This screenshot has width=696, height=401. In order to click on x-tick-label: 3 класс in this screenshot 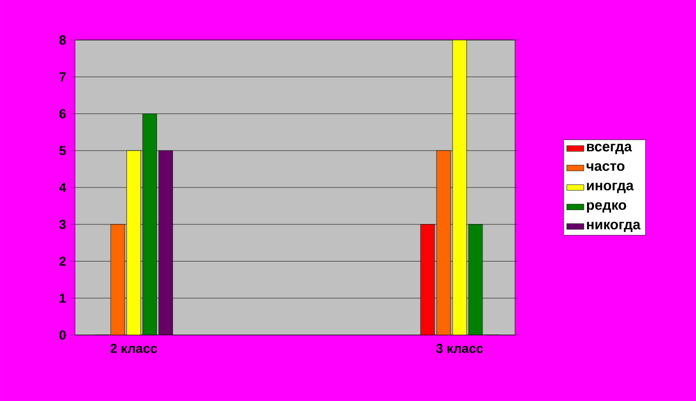, I will do `click(459, 349)`.